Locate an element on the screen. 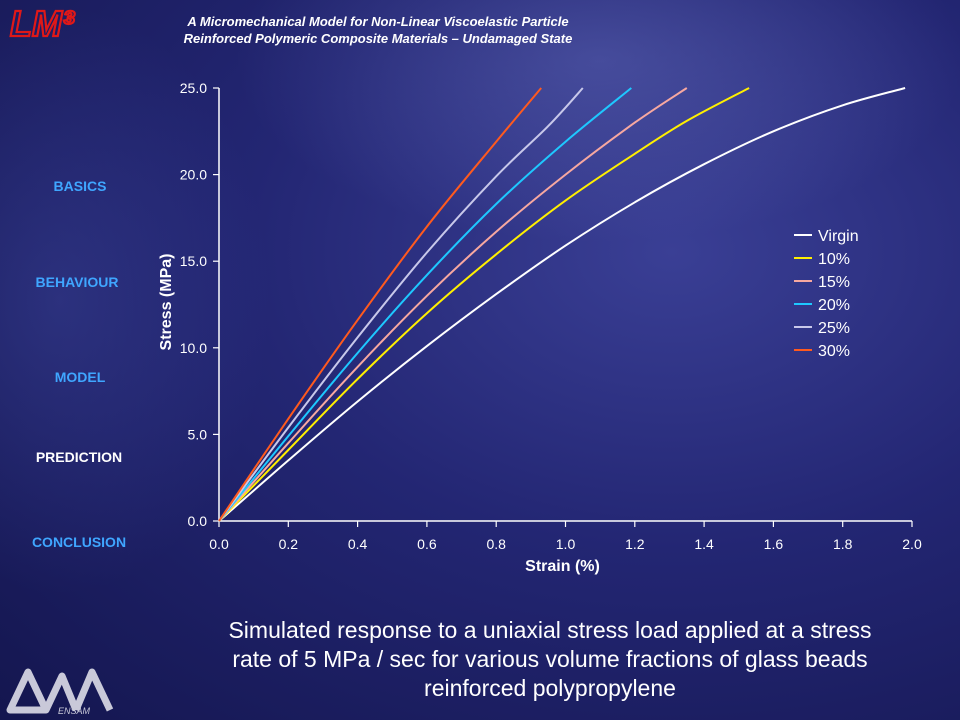  y-tick-label: 20.0 is located at coordinates (193, 175).